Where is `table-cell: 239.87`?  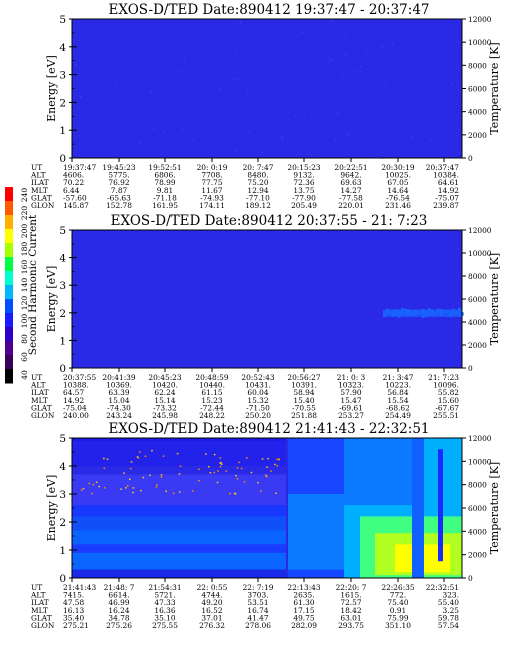
table-cell: 239.87 is located at coordinates (446, 205).